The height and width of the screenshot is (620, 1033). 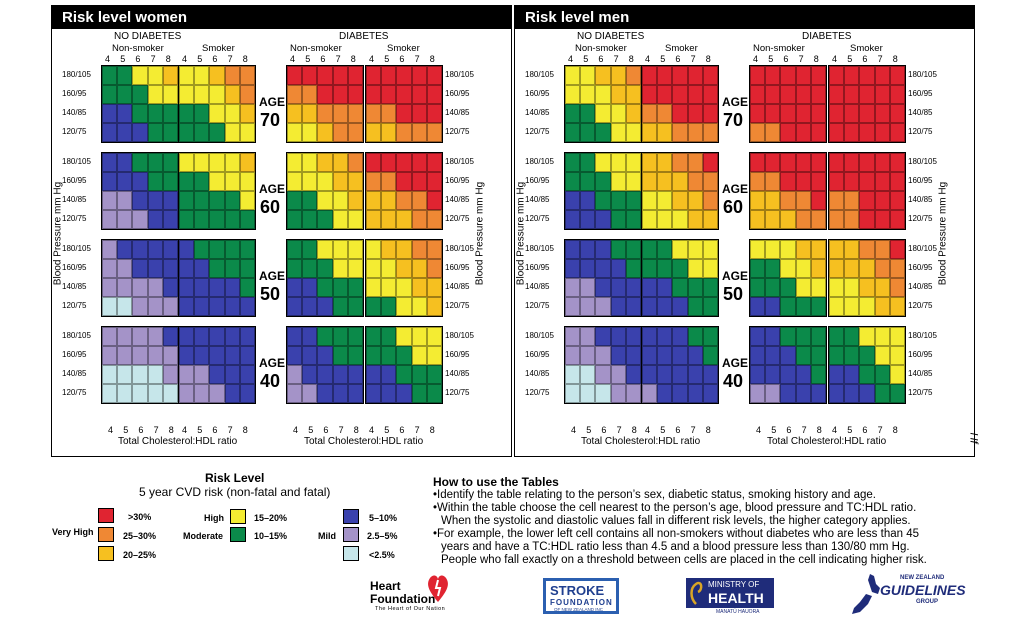 I want to click on ratio-tick: 5, so click(x=850, y=59).